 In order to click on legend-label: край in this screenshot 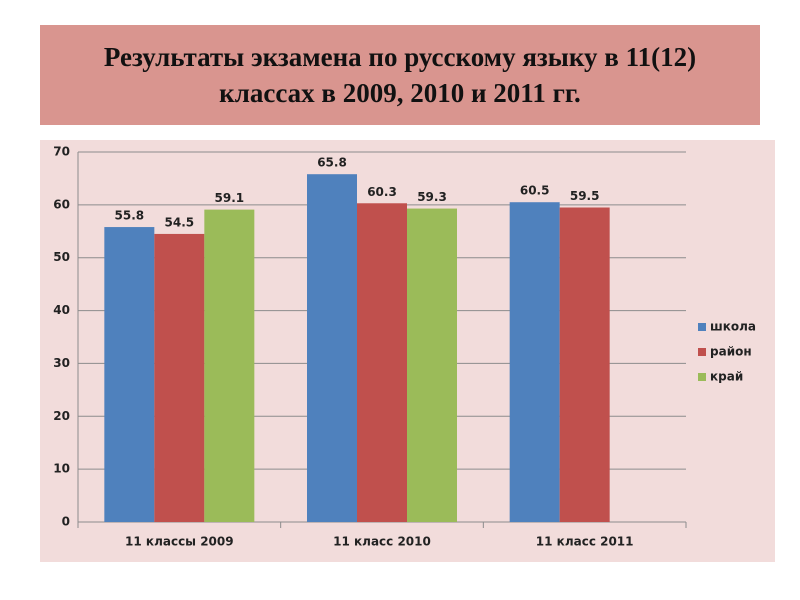, I will do `click(726, 377)`.